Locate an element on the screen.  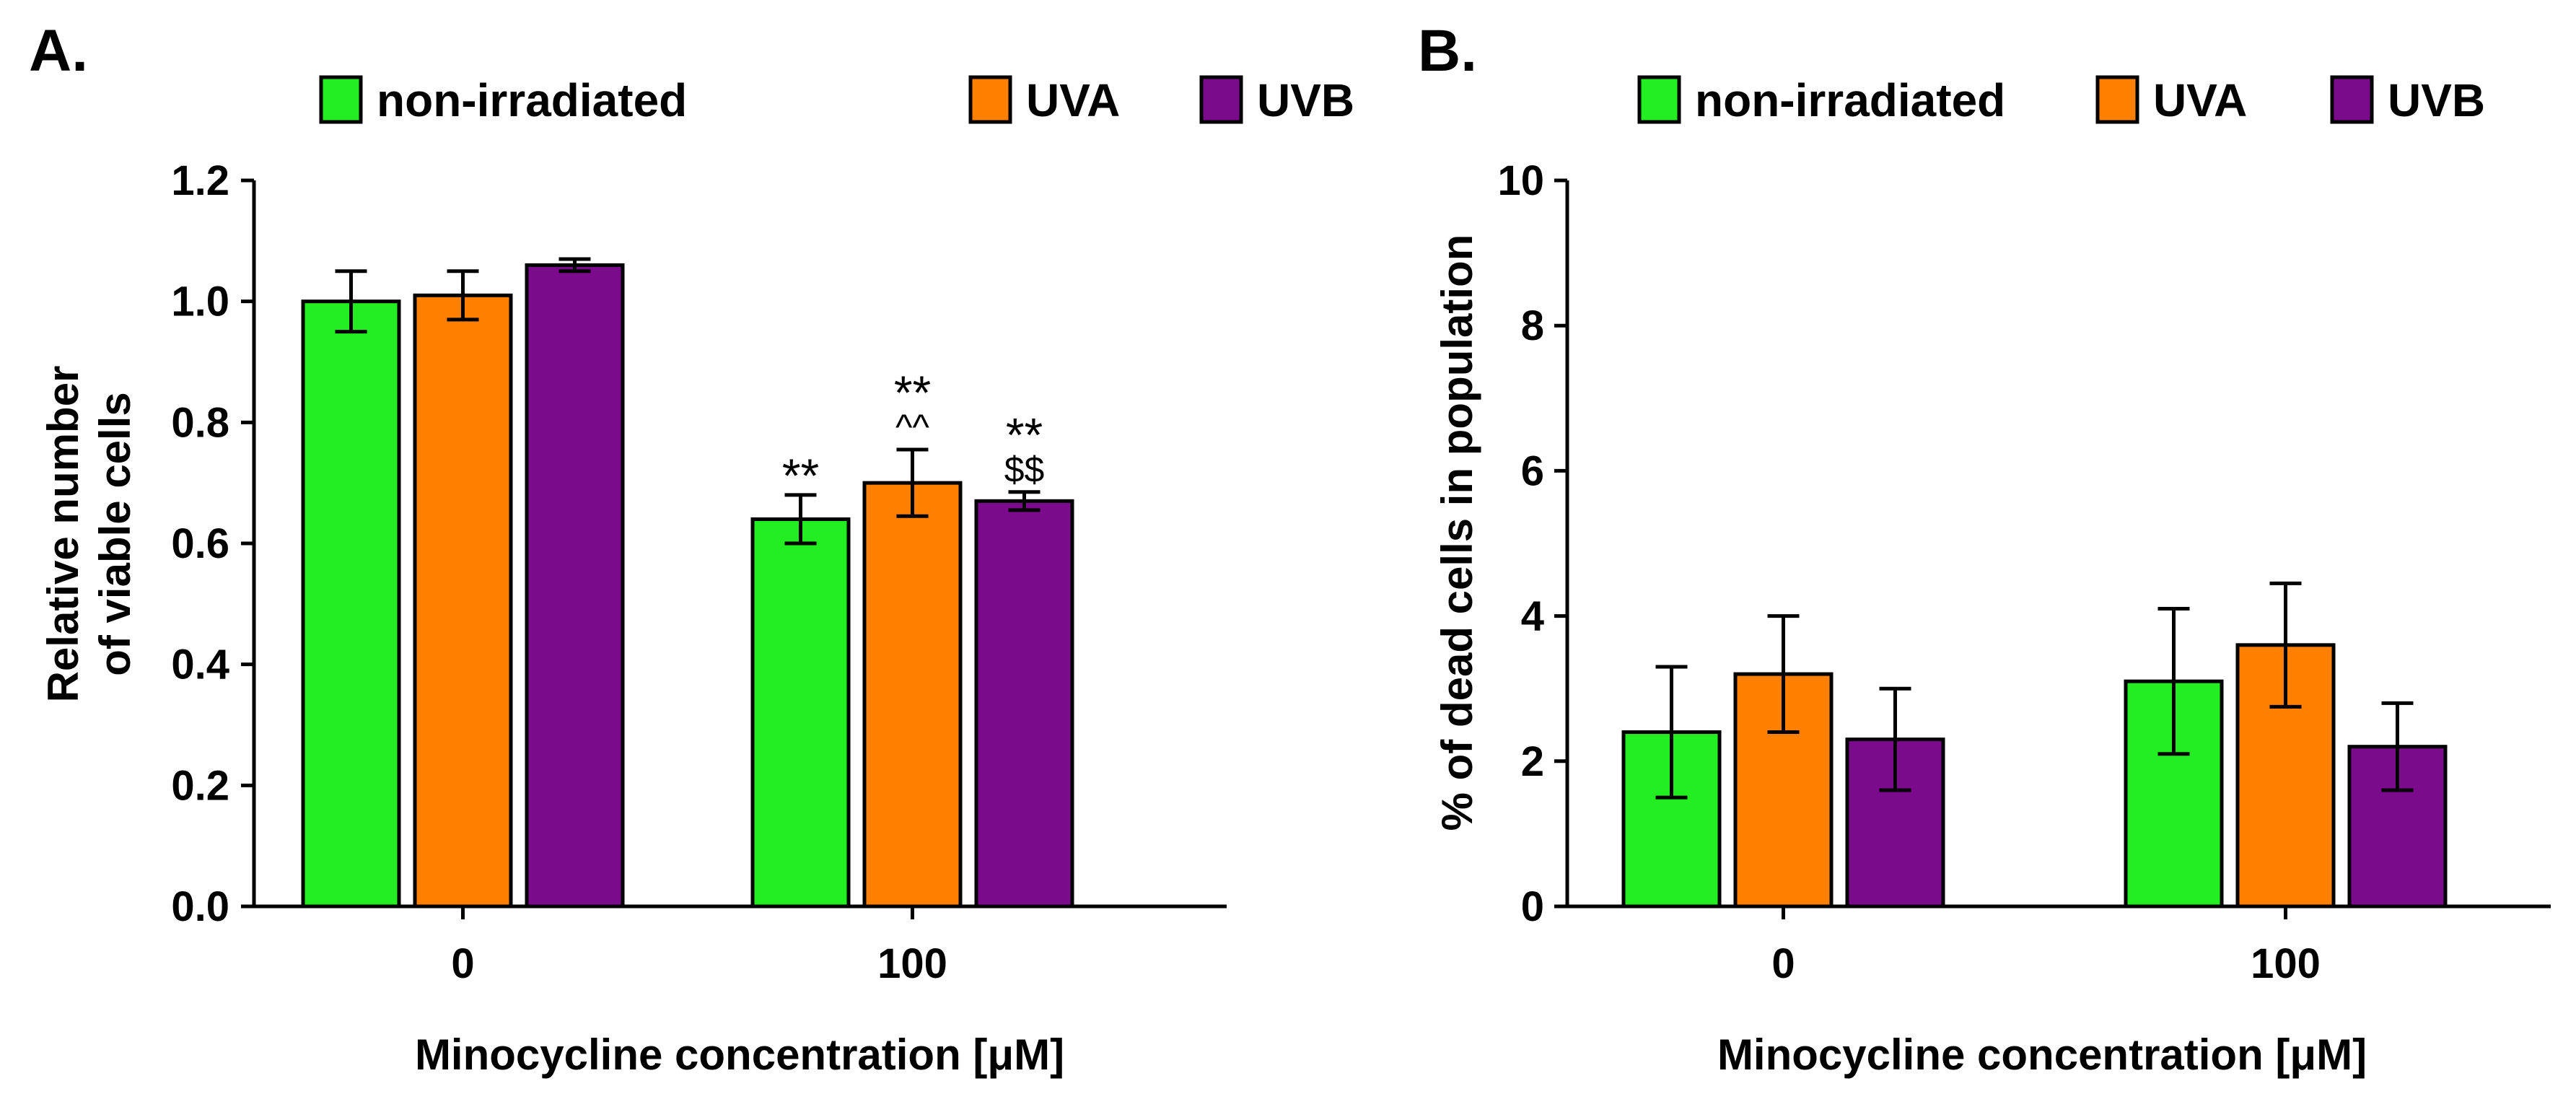
panel-label: A. is located at coordinates (58, 51).